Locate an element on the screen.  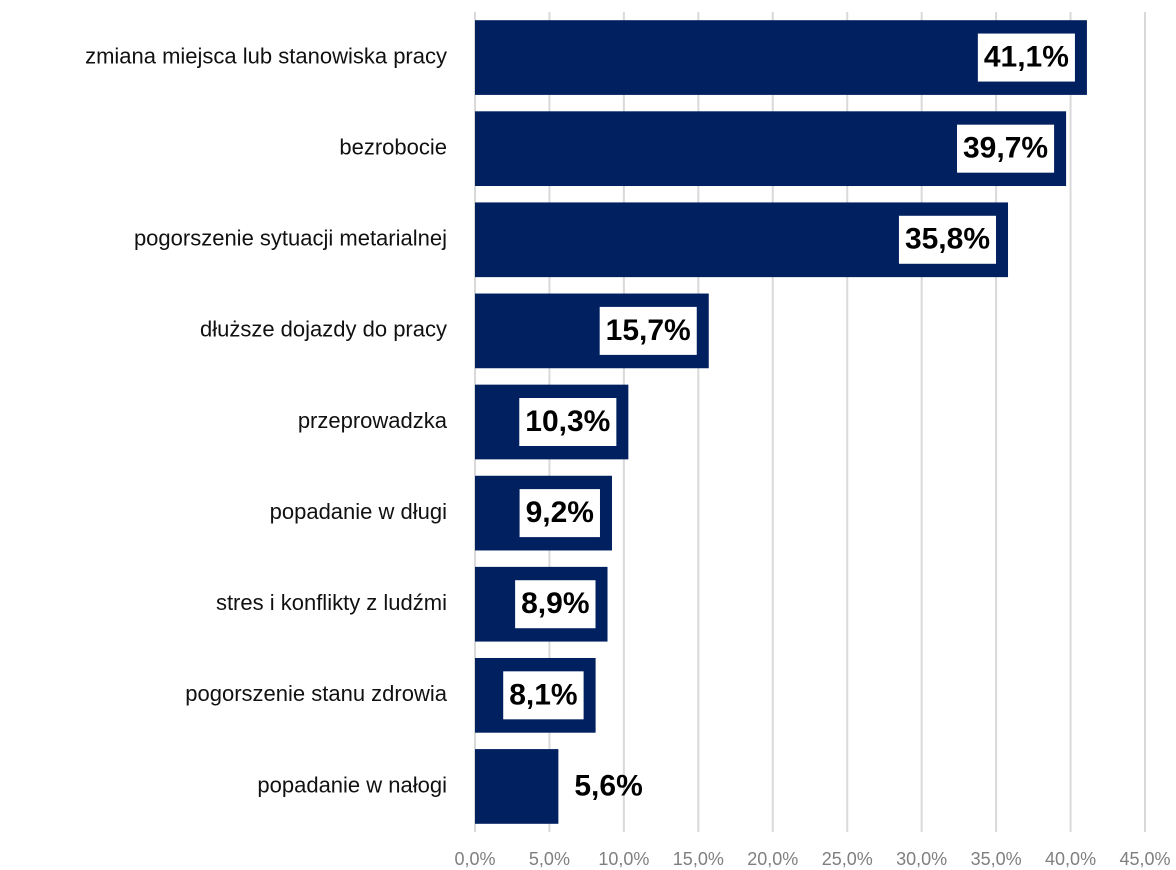
y-tick-label: bezrobocie is located at coordinates (393, 146).